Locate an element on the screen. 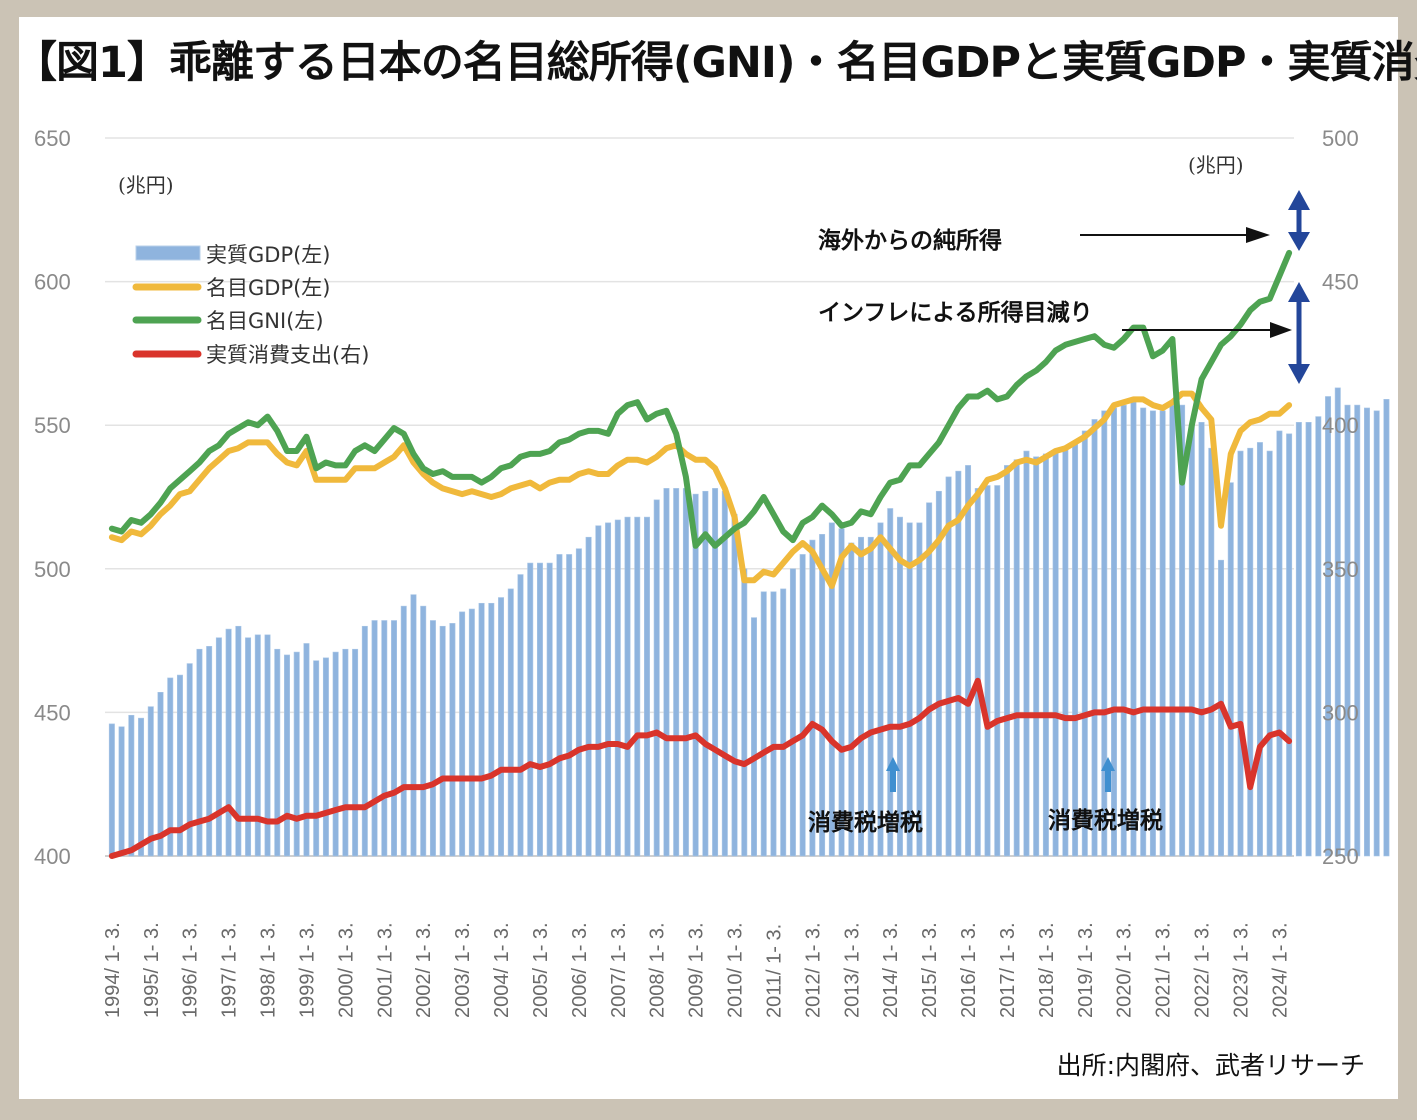 This screenshot has width=1417, height=1120. y-tick-right: 450 is located at coordinates (1340, 282).